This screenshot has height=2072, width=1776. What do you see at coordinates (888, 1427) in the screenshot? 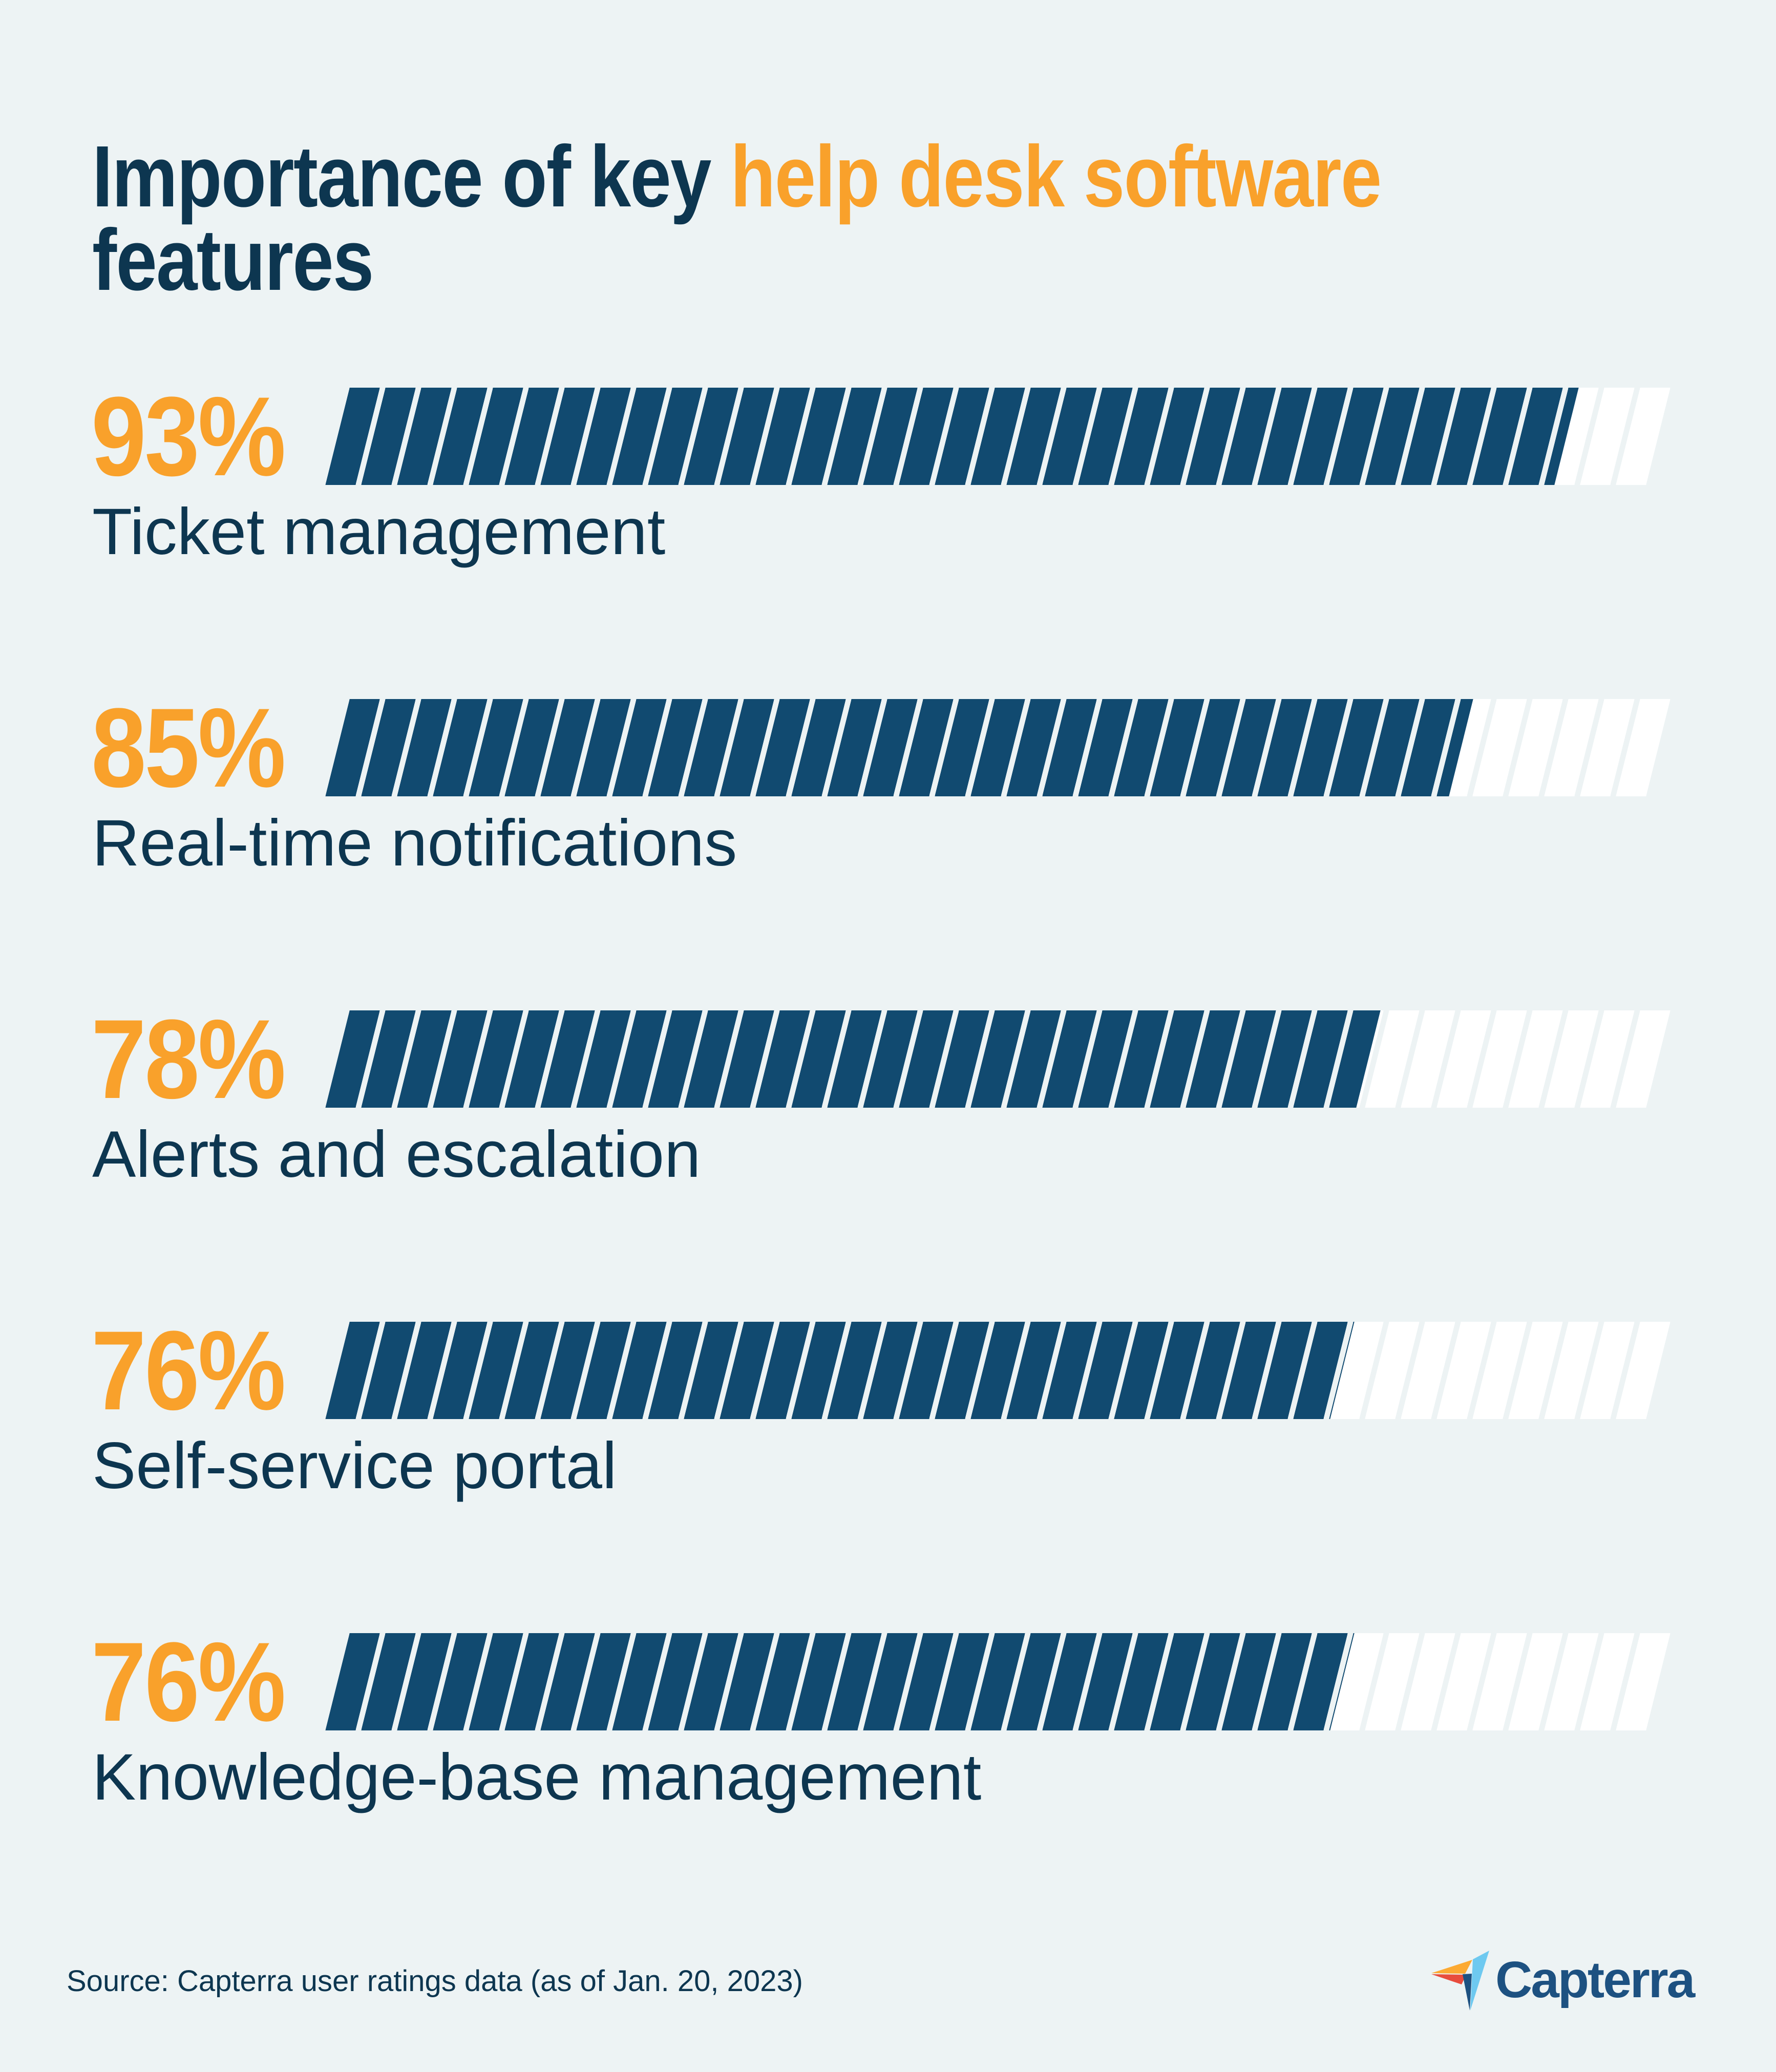
I see `bar-row: 76% Self-service portal` at bounding box center [888, 1427].